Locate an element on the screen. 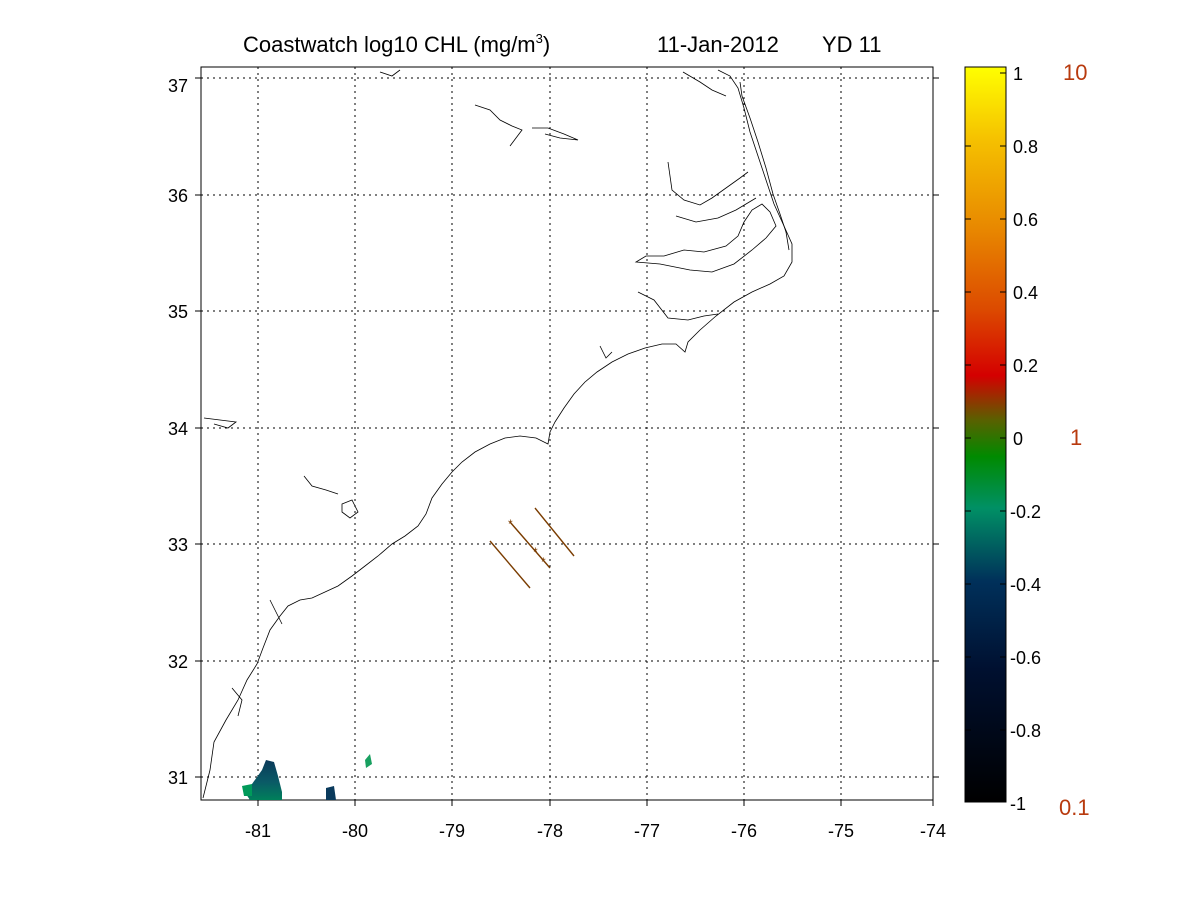  lat-tick: 37 is located at coordinates (178, 86).